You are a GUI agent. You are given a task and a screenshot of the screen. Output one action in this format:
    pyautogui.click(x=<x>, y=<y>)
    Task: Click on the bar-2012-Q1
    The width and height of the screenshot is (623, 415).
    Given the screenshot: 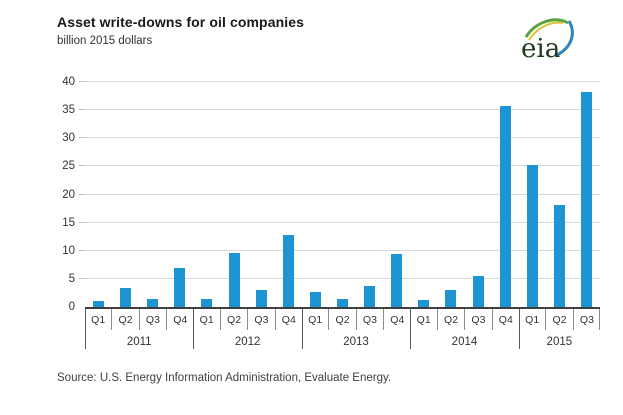 What is the action you would take?
    pyautogui.click(x=207, y=302)
    